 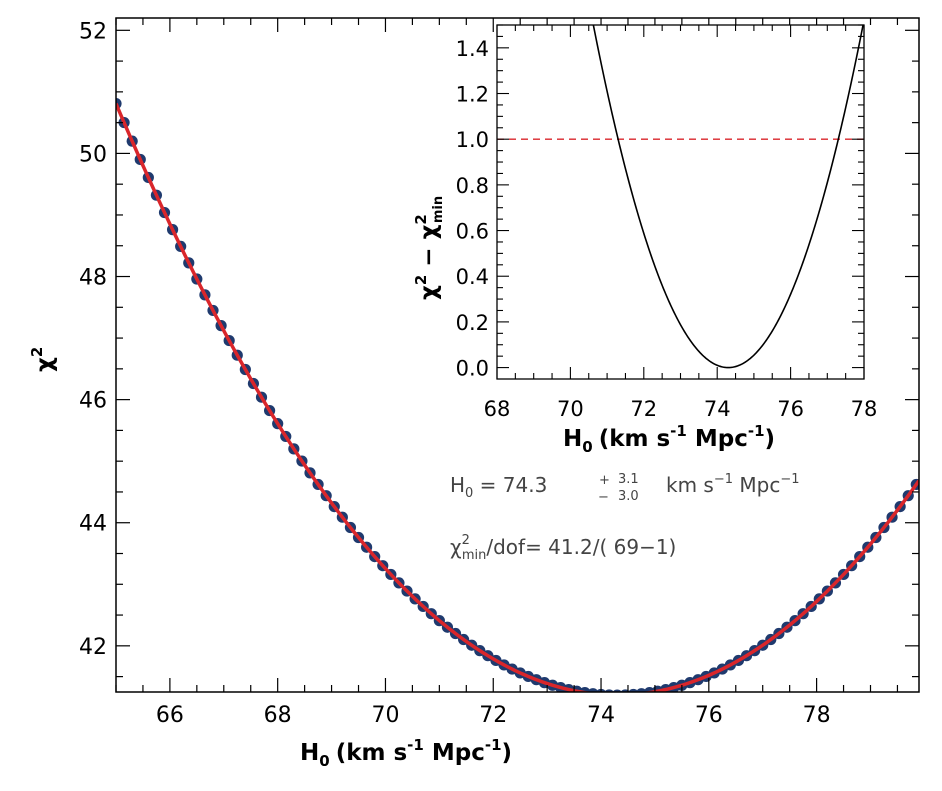 What do you see at coordinates (498, 487) in the screenshot?
I see `h0-result-annotation: H0 = 74.3` at bounding box center [498, 487].